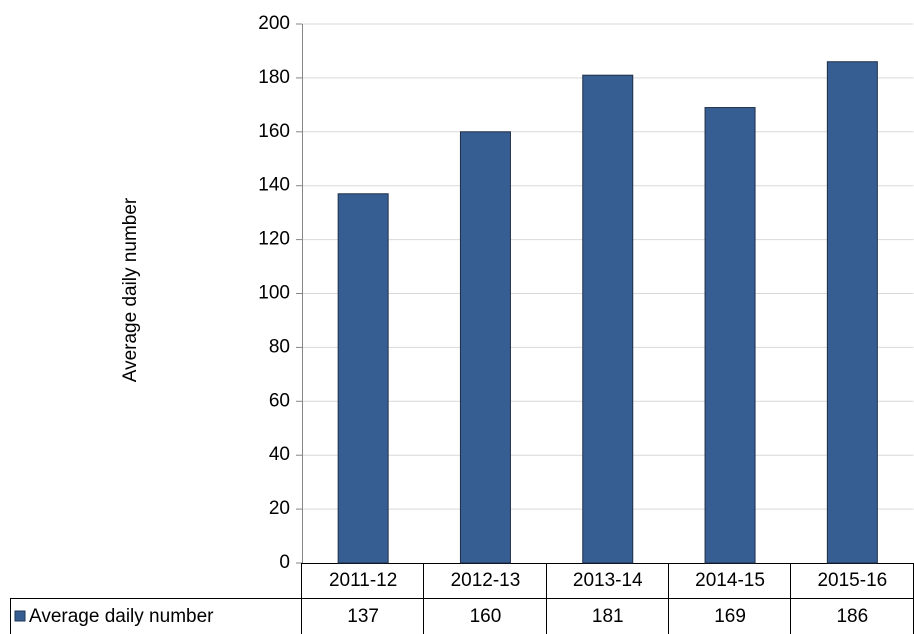  Describe the element at coordinates (279, 508) in the screenshot. I see `y-tick-label: 20` at that location.